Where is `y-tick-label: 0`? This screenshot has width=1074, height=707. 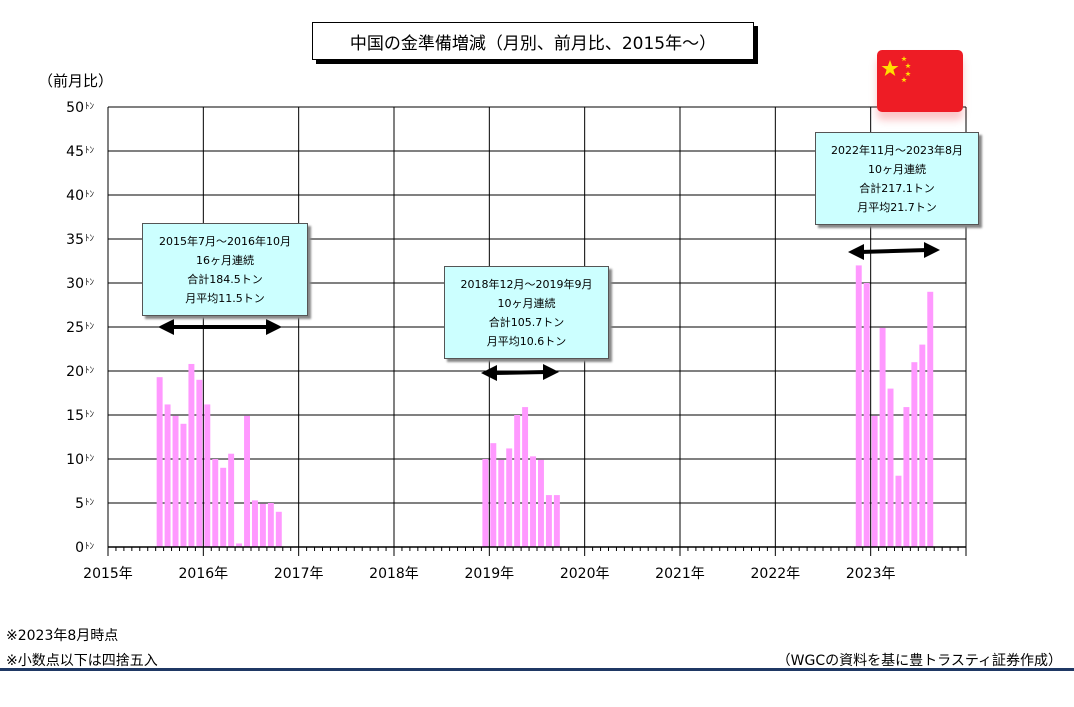
y-tick-label: 0 is located at coordinates (79, 548).